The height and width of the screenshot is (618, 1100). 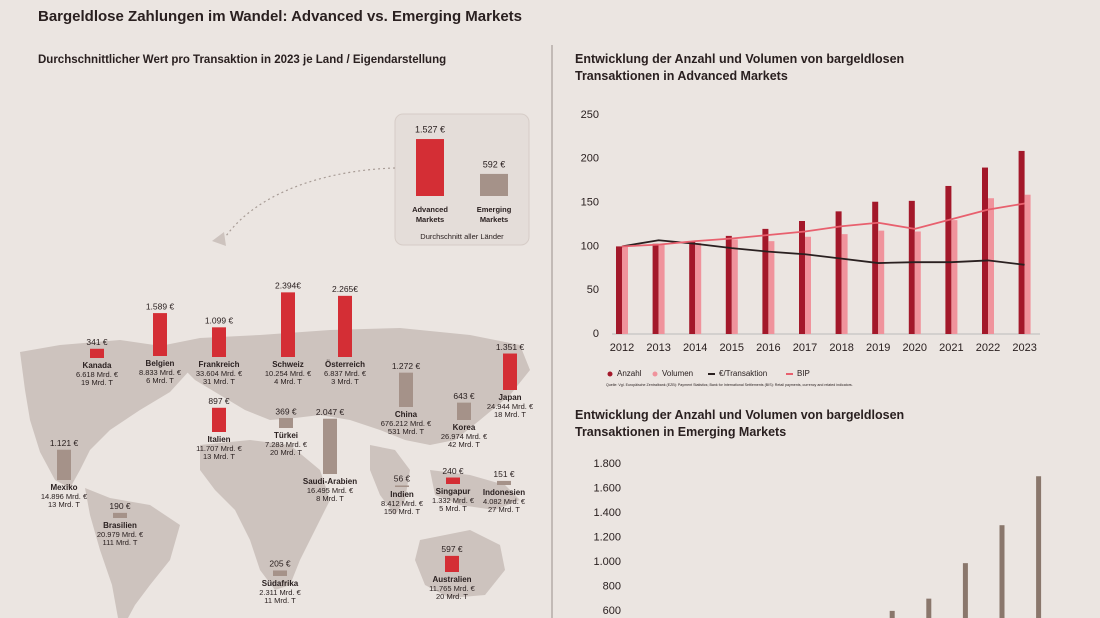 I want to click on volume-label: 8.412 Mrd. €, so click(x=402, y=503).